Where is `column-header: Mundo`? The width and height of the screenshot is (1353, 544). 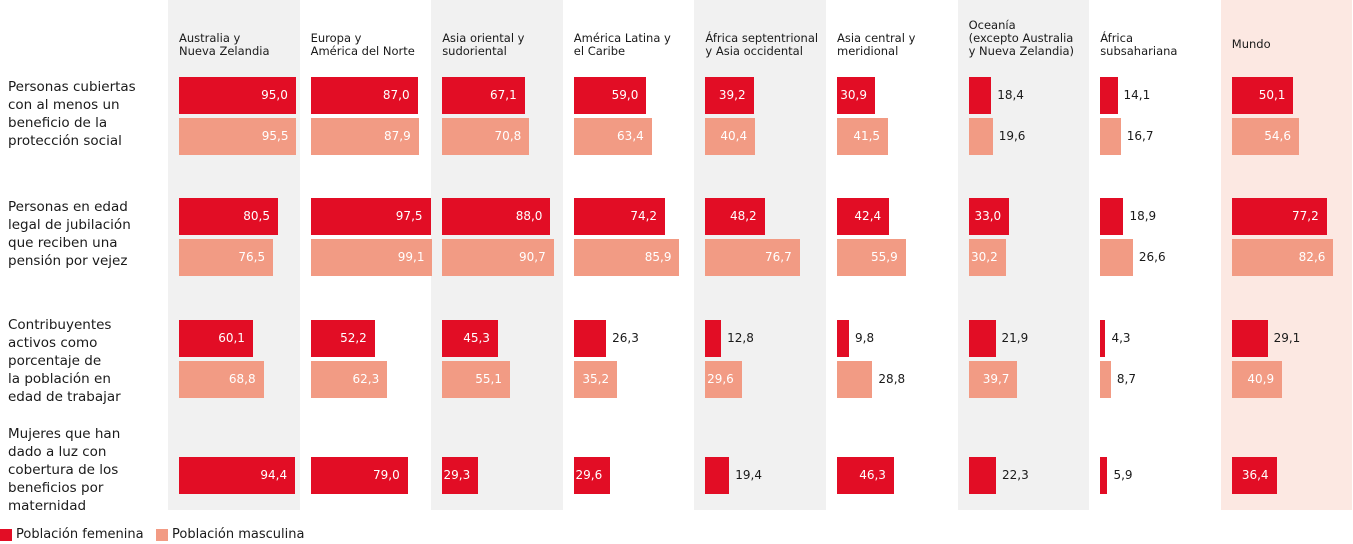
column-header: Mundo is located at coordinates (1251, 44).